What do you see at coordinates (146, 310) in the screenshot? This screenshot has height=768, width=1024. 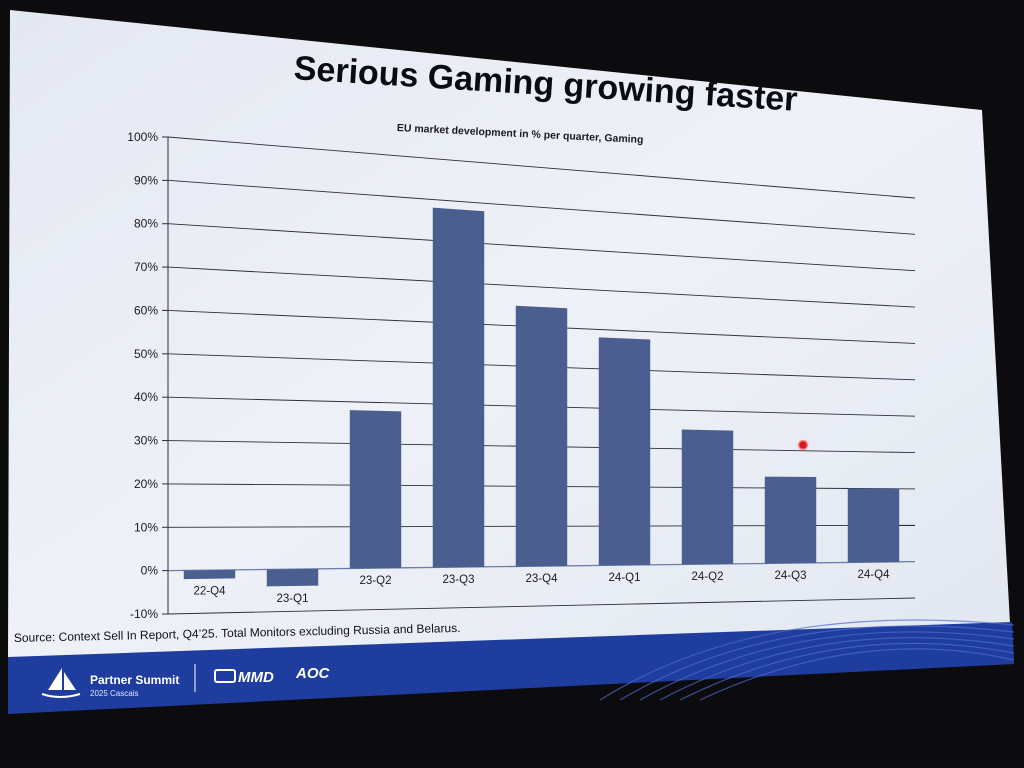 I see `y-tick-label: 60%` at bounding box center [146, 310].